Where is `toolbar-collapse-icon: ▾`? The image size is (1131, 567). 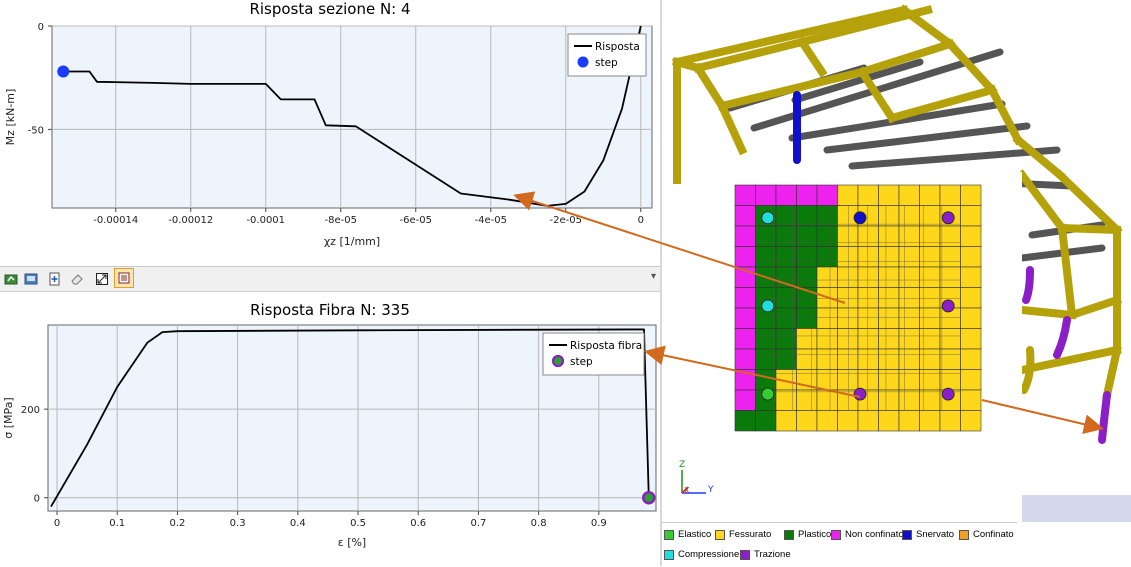 toolbar-collapse-icon: ▾ is located at coordinates (653, 276).